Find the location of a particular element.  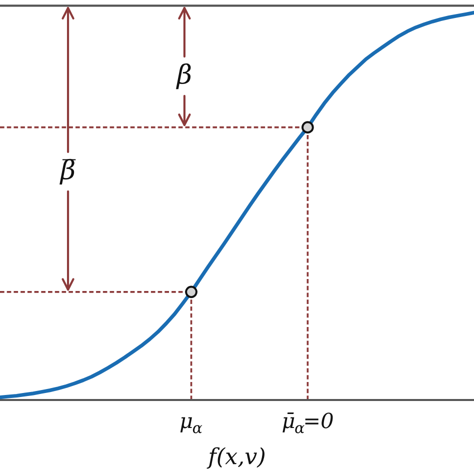

annotation: β̅ is located at coordinates (68, 171).